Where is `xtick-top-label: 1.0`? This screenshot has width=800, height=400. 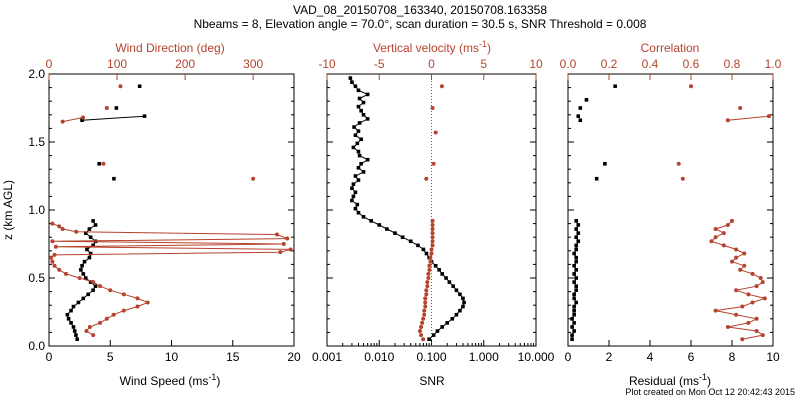
xtick-top-label: 1.0 is located at coordinates (773, 64).